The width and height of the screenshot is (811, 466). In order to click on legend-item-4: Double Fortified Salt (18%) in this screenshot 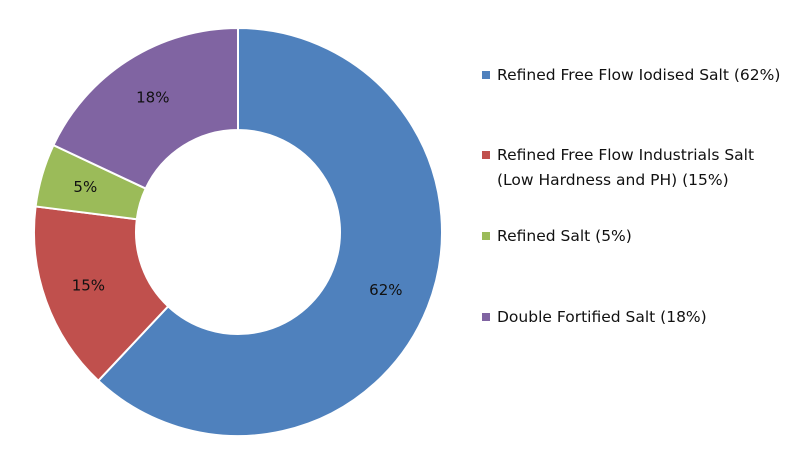, I will do `click(594, 317)`.